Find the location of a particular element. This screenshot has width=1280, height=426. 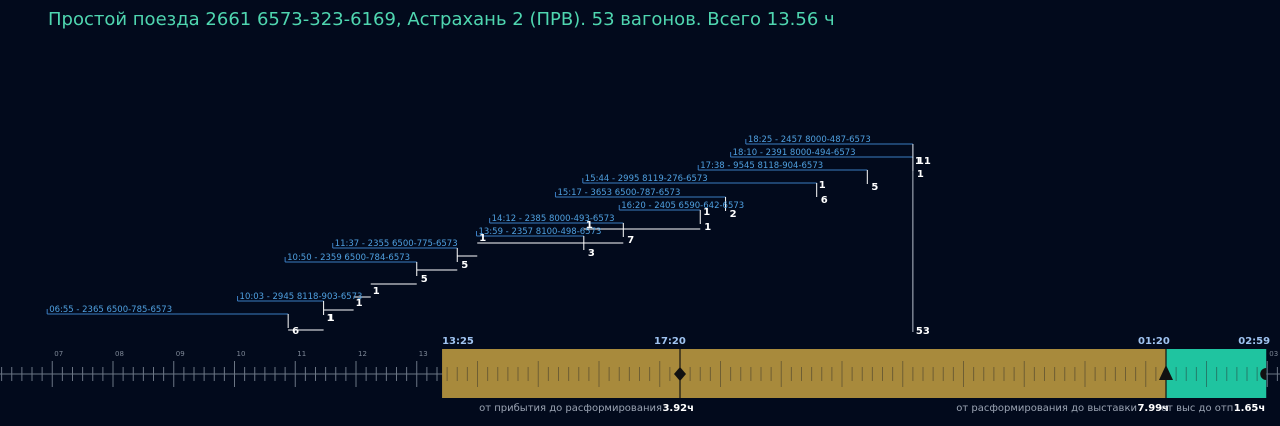

phase-time-label: 13:25 is located at coordinates (458, 341).